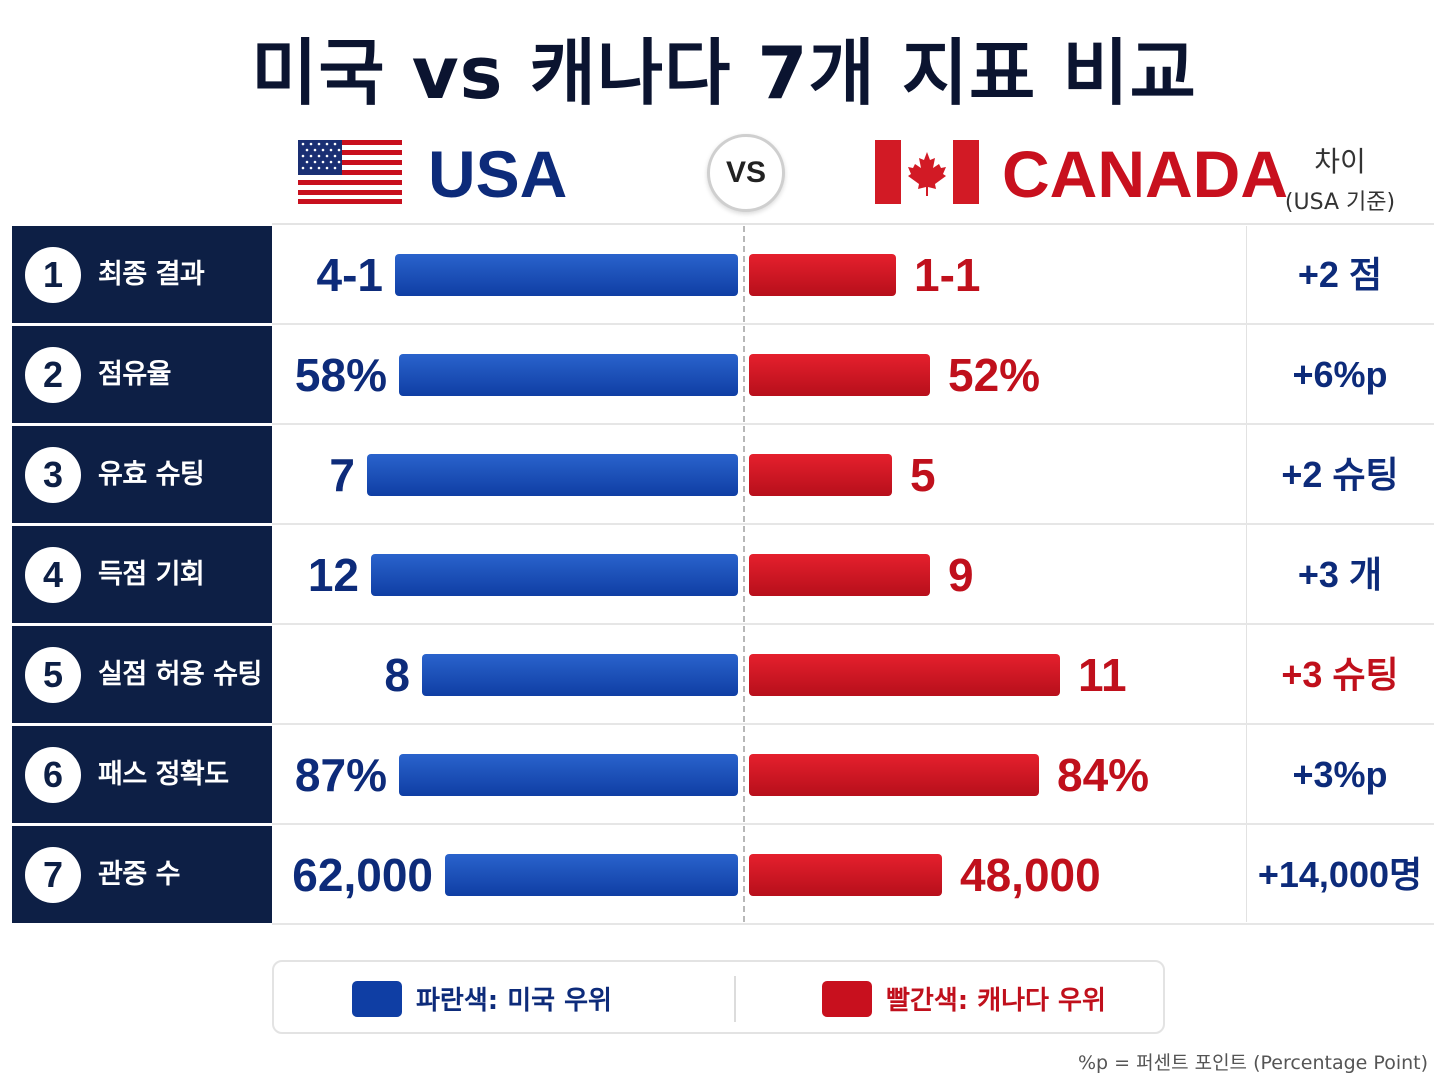 The width and height of the screenshot is (1448, 1086). Describe the element at coordinates (1246, 574) in the screenshot. I see `difference-column-divider` at that location.